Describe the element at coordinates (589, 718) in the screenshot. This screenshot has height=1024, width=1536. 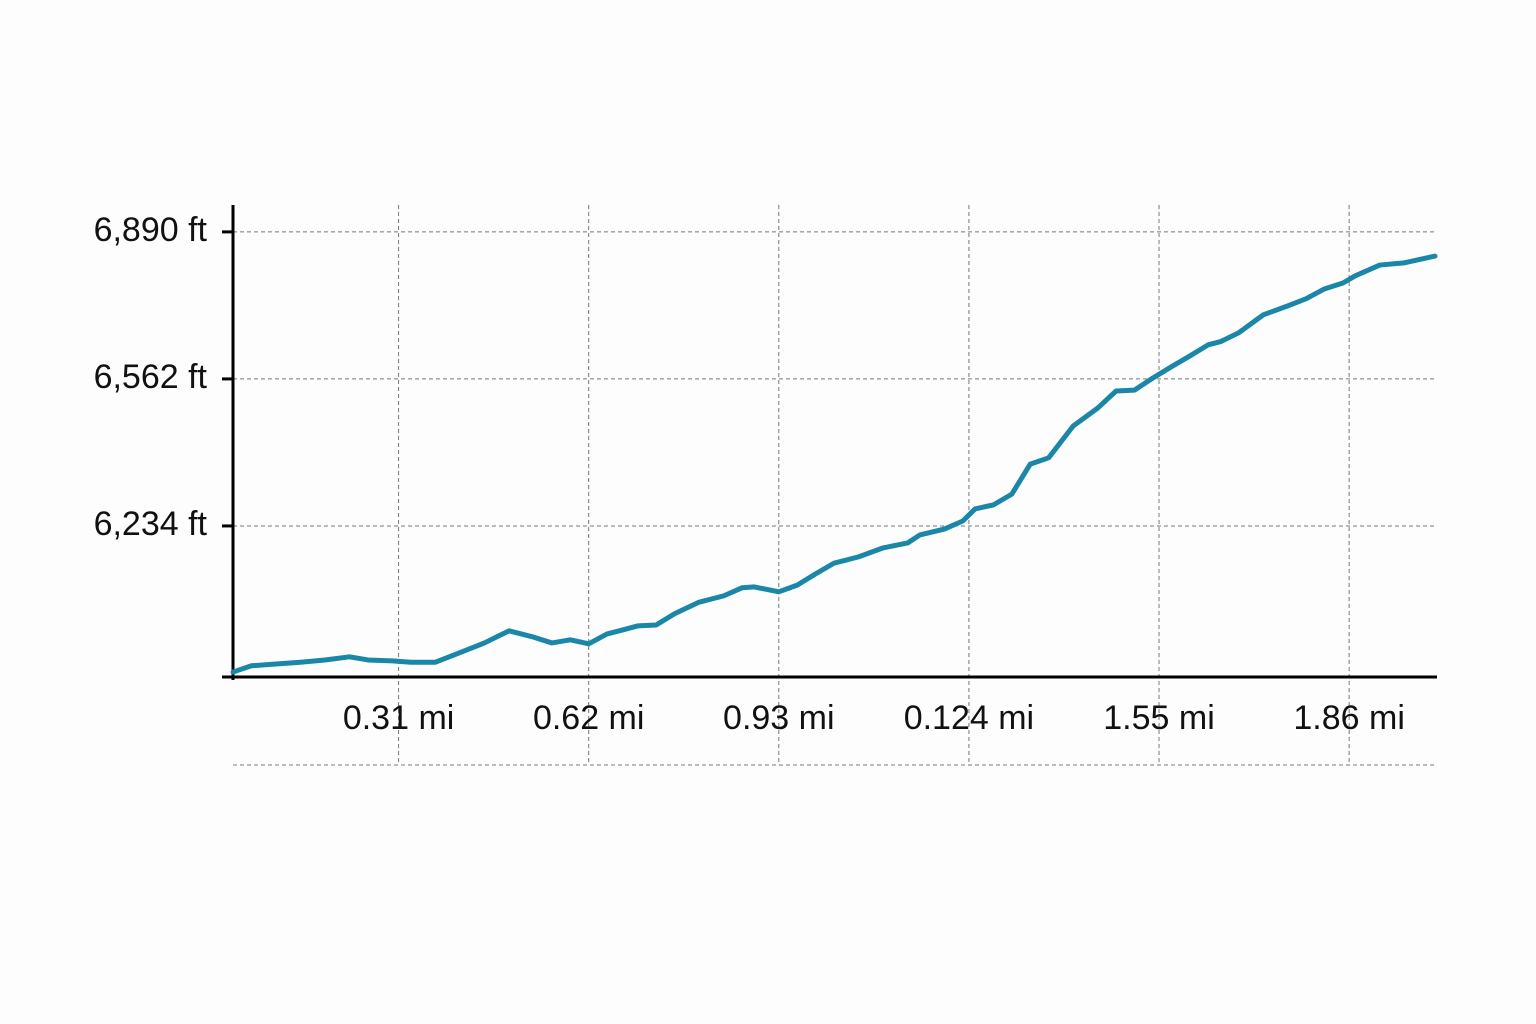
I see `x-tick-label: 0.62 mi` at that location.